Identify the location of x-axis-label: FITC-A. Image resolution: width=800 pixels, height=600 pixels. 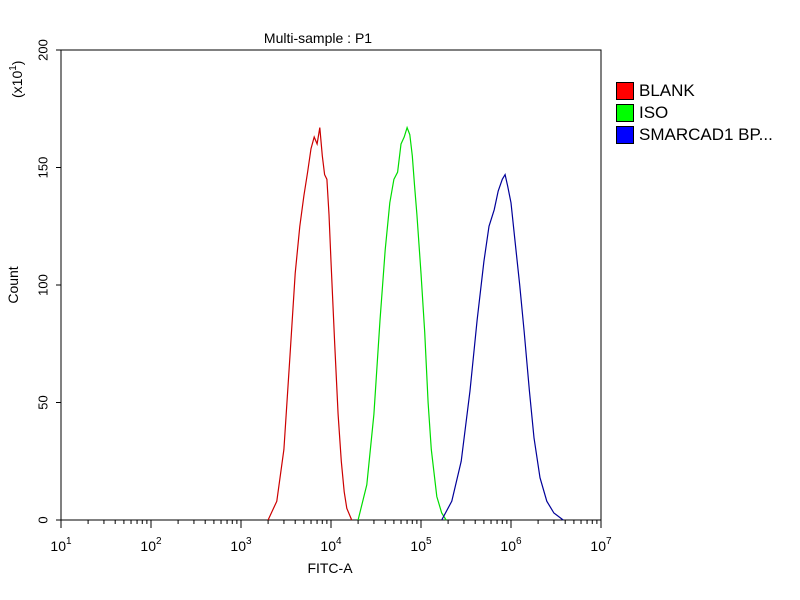
(330, 568).